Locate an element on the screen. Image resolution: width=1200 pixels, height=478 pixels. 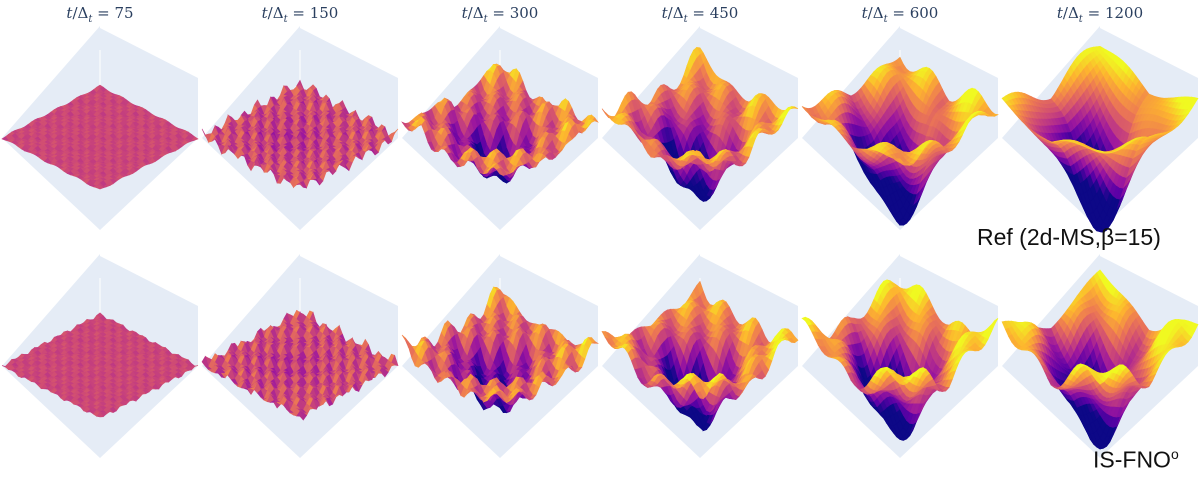
surface-panel-r1-c1 is located at coordinates (100, 135).